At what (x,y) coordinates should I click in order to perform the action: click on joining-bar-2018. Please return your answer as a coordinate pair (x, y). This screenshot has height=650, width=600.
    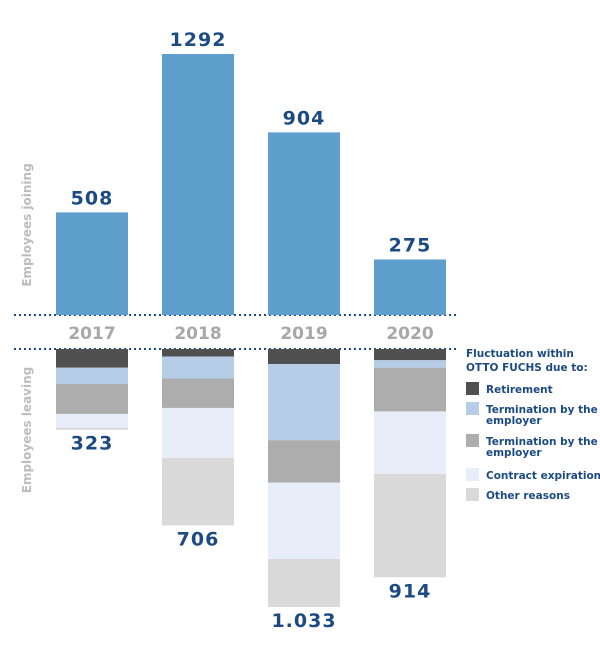
    Looking at the image, I should click on (198, 184).